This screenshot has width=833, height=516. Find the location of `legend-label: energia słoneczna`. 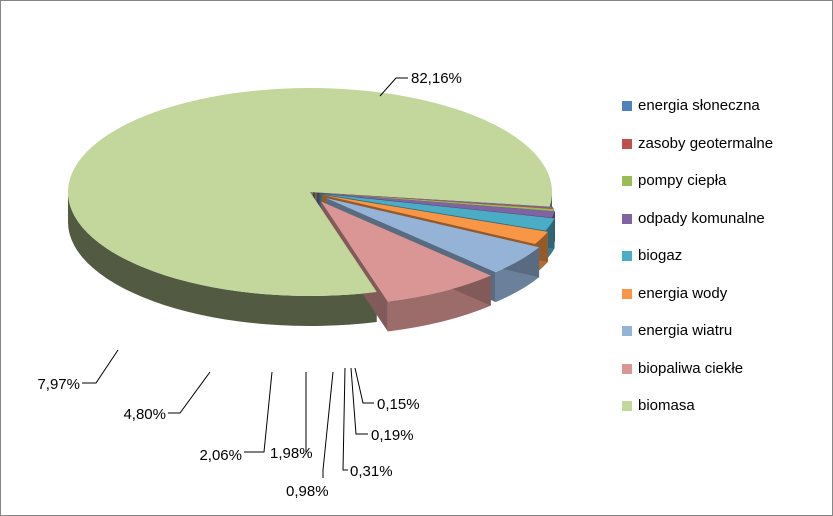

legend-label: energia słoneczna is located at coordinates (699, 105).